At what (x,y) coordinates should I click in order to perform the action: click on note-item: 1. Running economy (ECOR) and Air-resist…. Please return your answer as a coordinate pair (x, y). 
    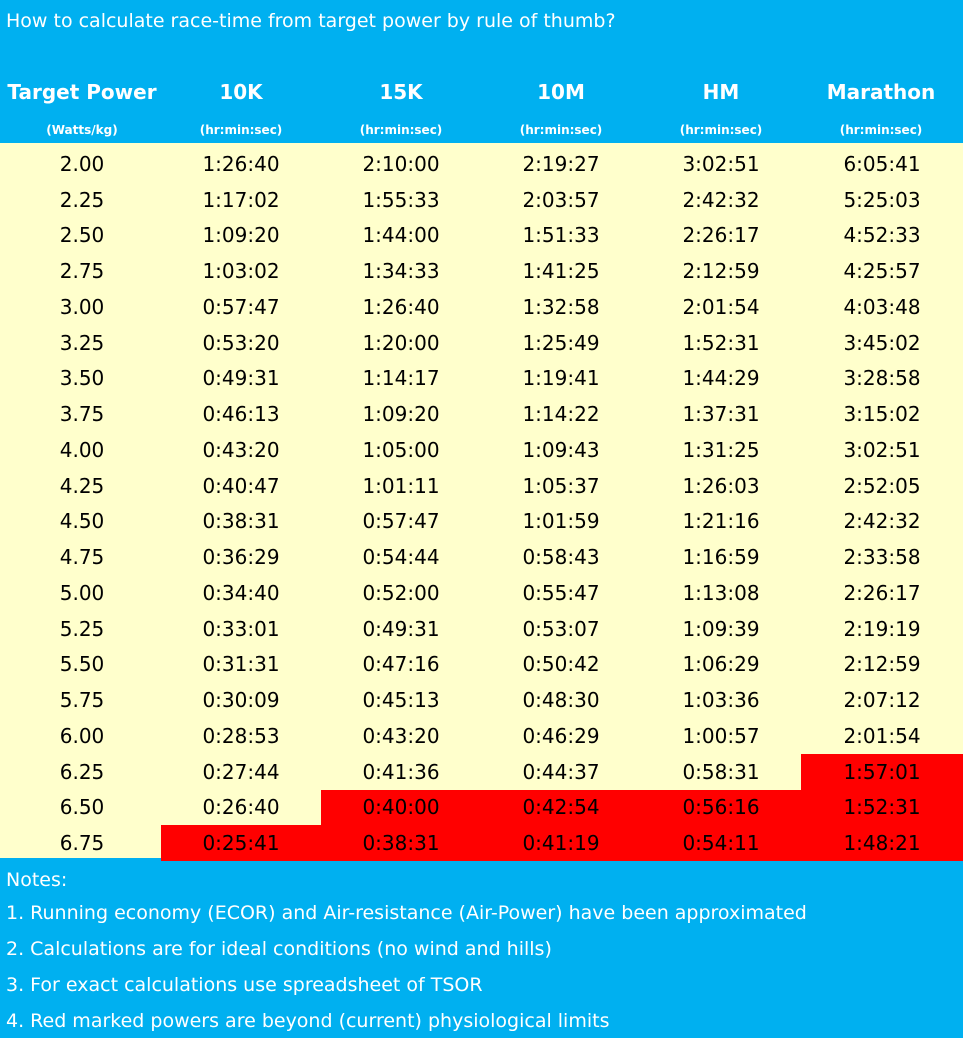
    Looking at the image, I should click on (406, 913).